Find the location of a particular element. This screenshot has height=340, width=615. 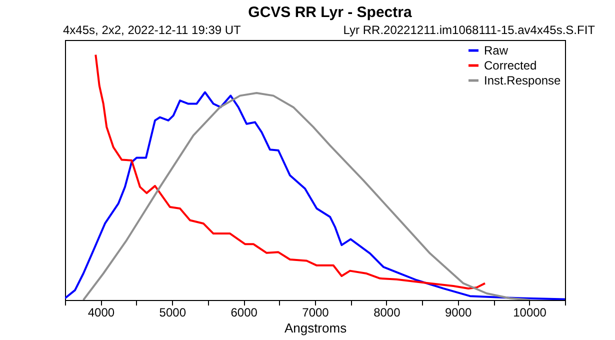

x-tick-label: 7000 is located at coordinates (316, 313).